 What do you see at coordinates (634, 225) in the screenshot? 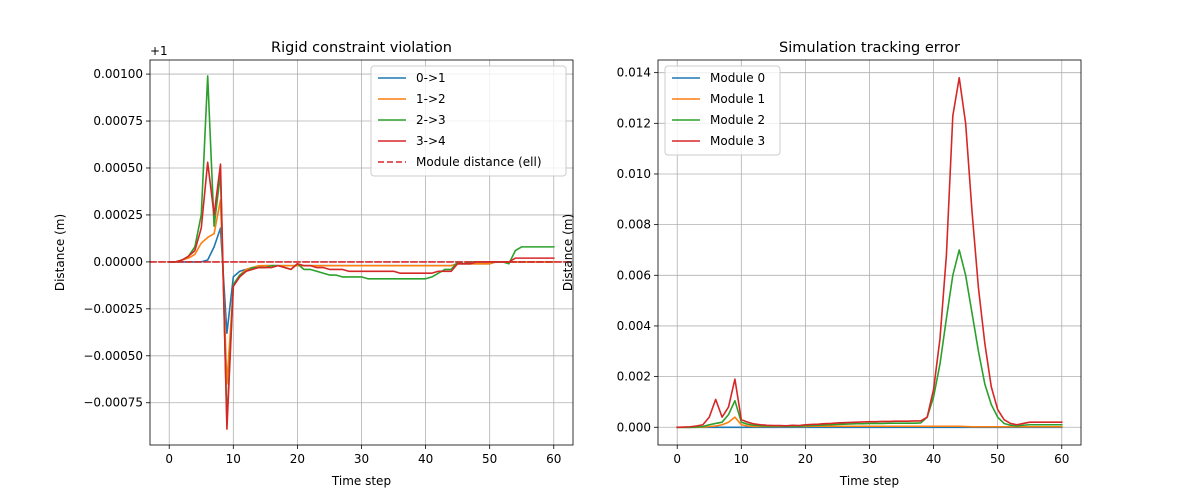
I see `y-tick-label: 0.008` at bounding box center [634, 225].